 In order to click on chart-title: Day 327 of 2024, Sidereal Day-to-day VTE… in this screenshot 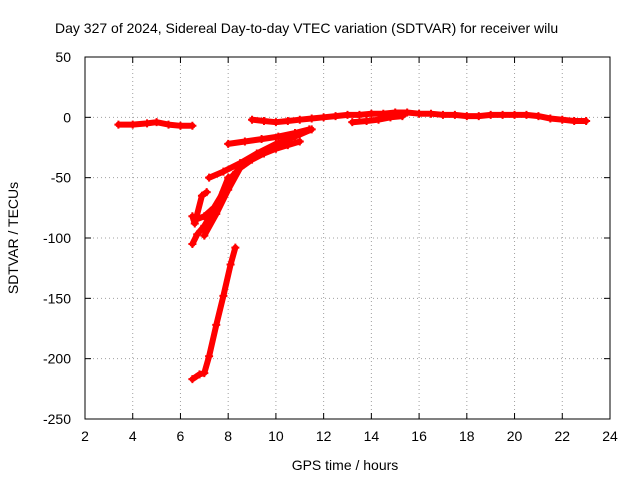, I will do `click(306, 28)`.